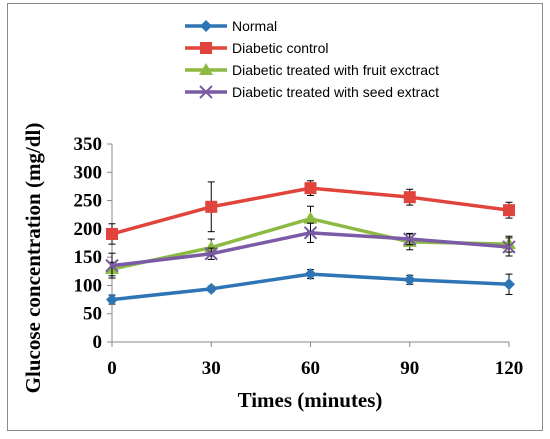  Describe the element at coordinates (112, 368) in the screenshot. I see `x-tick-label: 0` at that location.